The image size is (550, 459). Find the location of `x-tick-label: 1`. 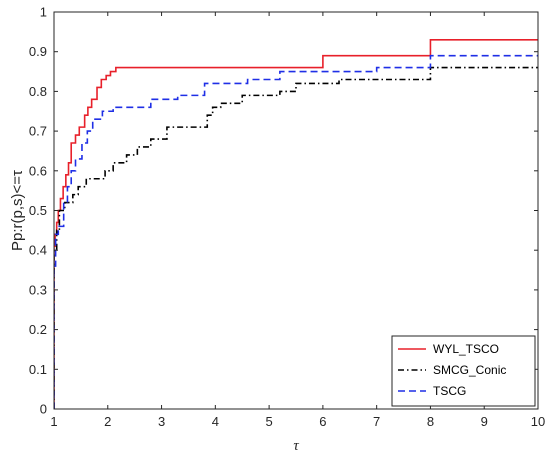

x-tick-label: 1 is located at coordinates (53, 421).